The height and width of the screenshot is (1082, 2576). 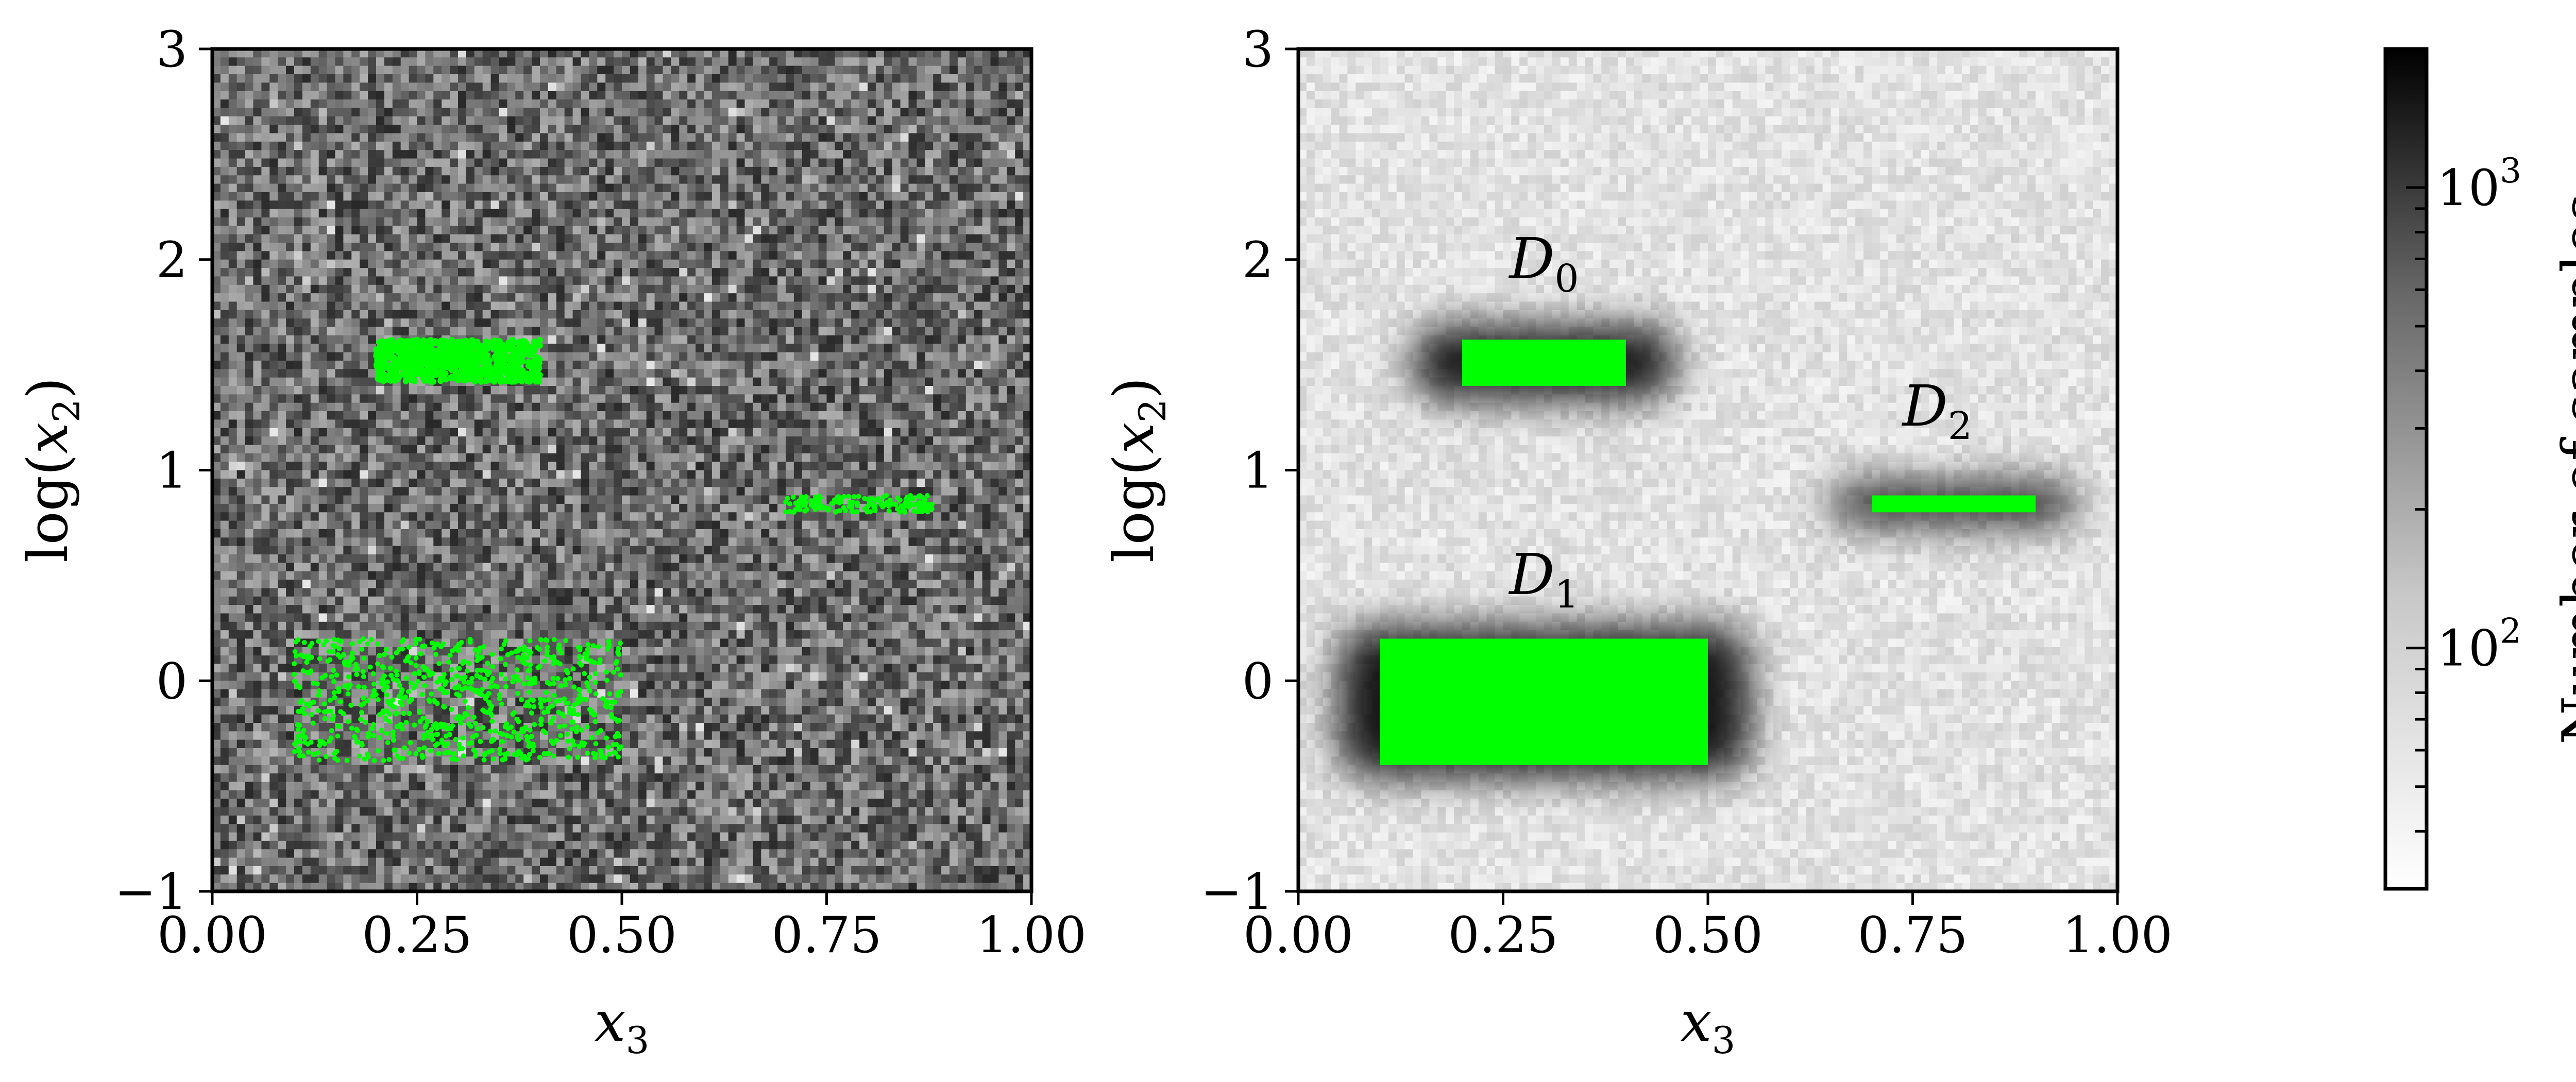 What do you see at coordinates (827, 935) in the screenshot?
I see `left-xtick-label: 0.75` at bounding box center [827, 935].